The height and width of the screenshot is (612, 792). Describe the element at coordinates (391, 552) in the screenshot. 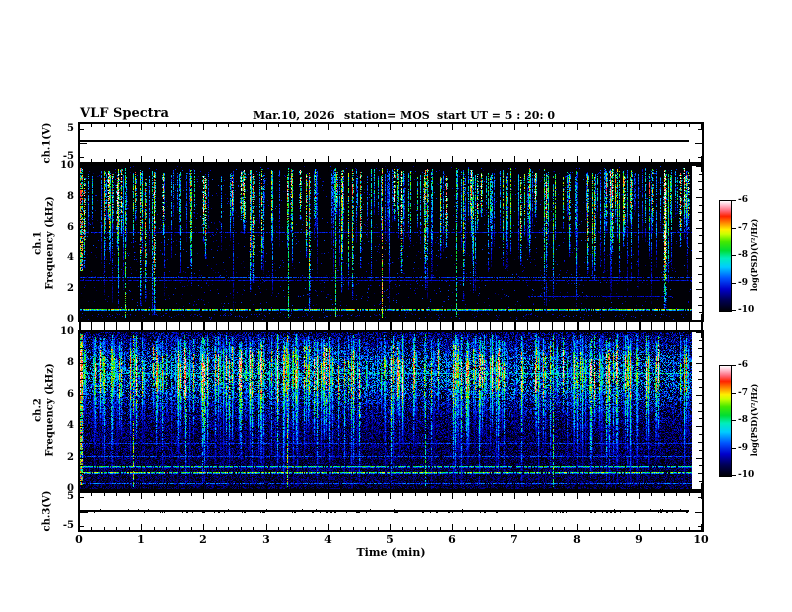

I see `time-axis-label: Time (min)` at that location.